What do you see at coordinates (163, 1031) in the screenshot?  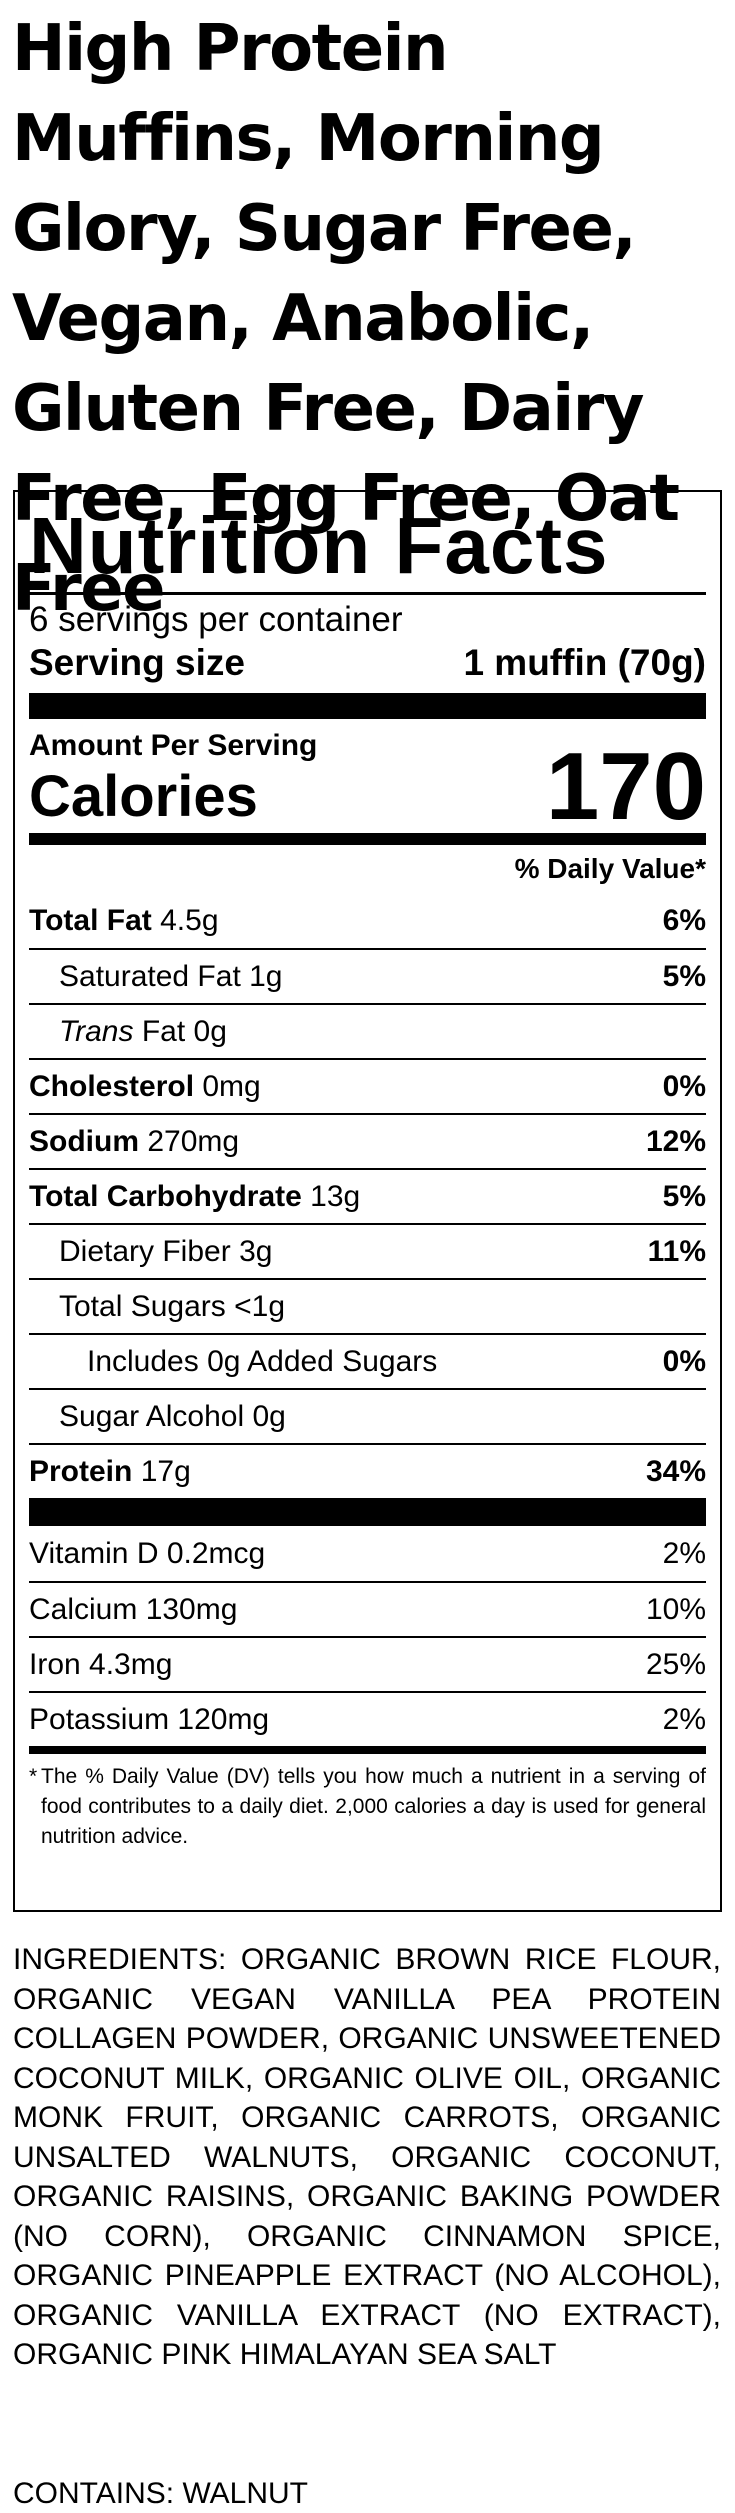 I see `nutrient-name: Fat` at bounding box center [163, 1031].